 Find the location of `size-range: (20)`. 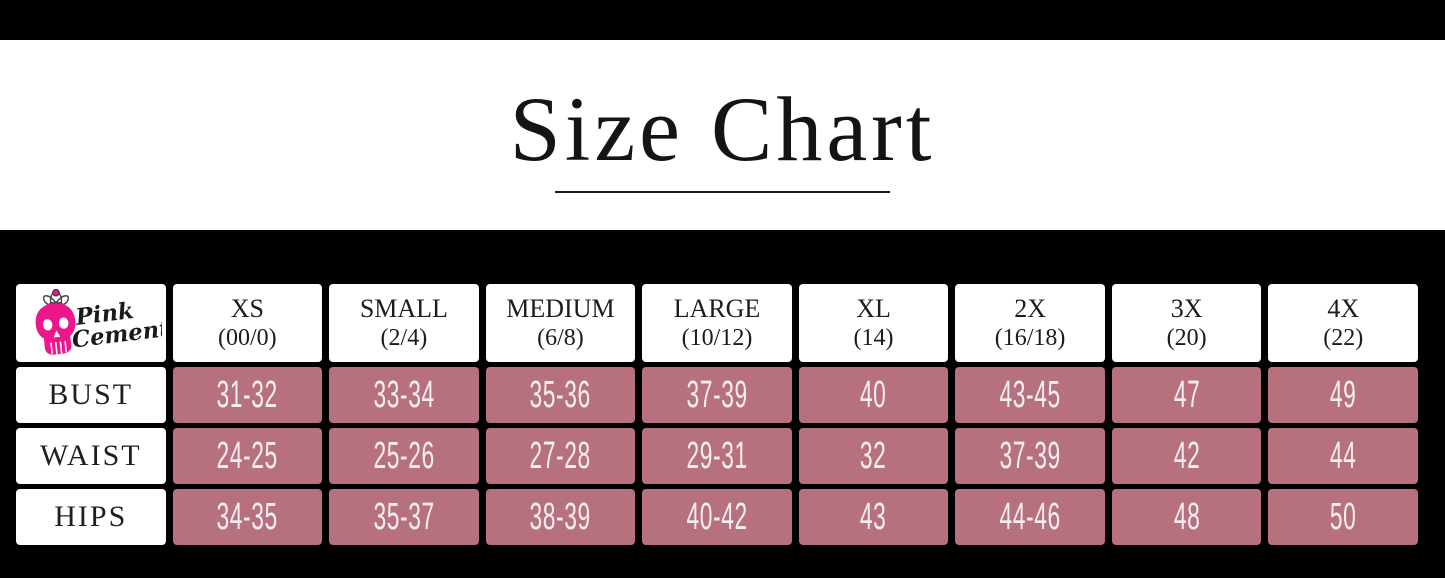

size-range: (20) is located at coordinates (1186, 337).